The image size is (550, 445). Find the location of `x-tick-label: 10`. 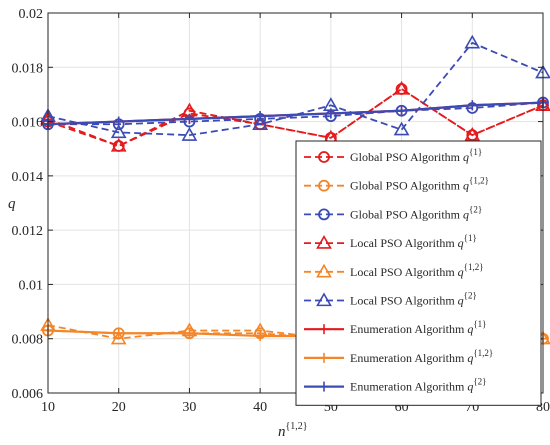

x-tick-label: 10 is located at coordinates (48, 407).